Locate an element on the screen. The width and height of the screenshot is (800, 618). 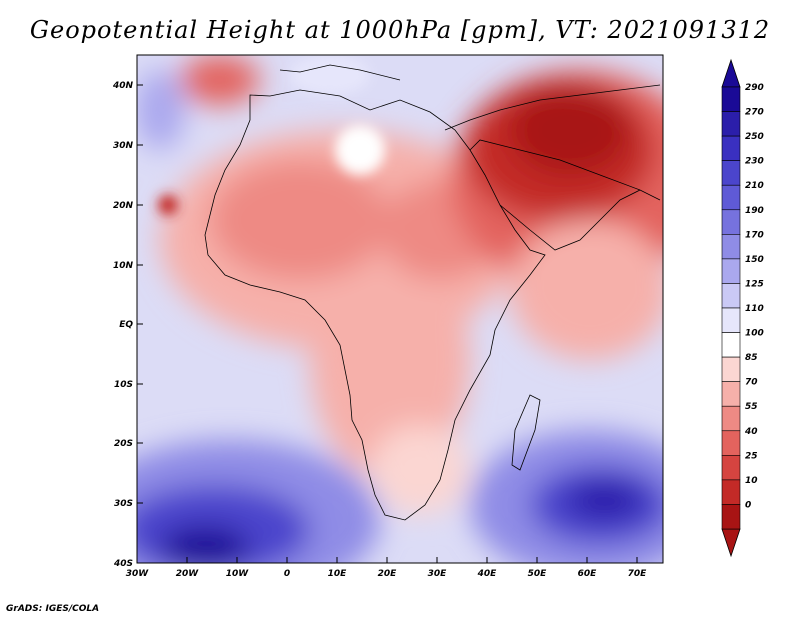
colorbar-label: 10 is located at coordinates (751, 481).